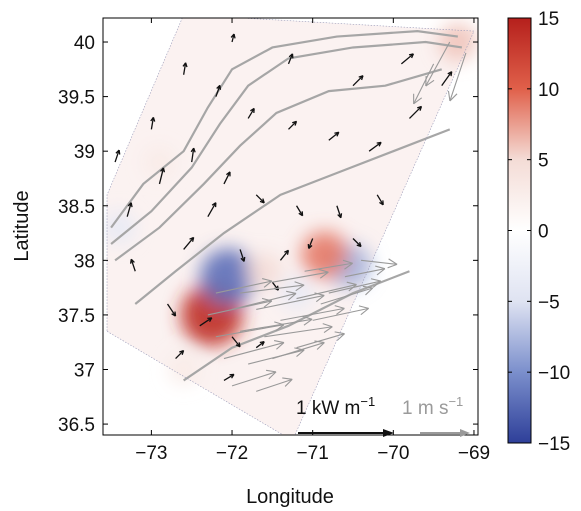 The height and width of the screenshot is (511, 581). What do you see at coordinates (543, 232) in the screenshot?
I see `colorbar-tick-label: 0` at bounding box center [543, 232].